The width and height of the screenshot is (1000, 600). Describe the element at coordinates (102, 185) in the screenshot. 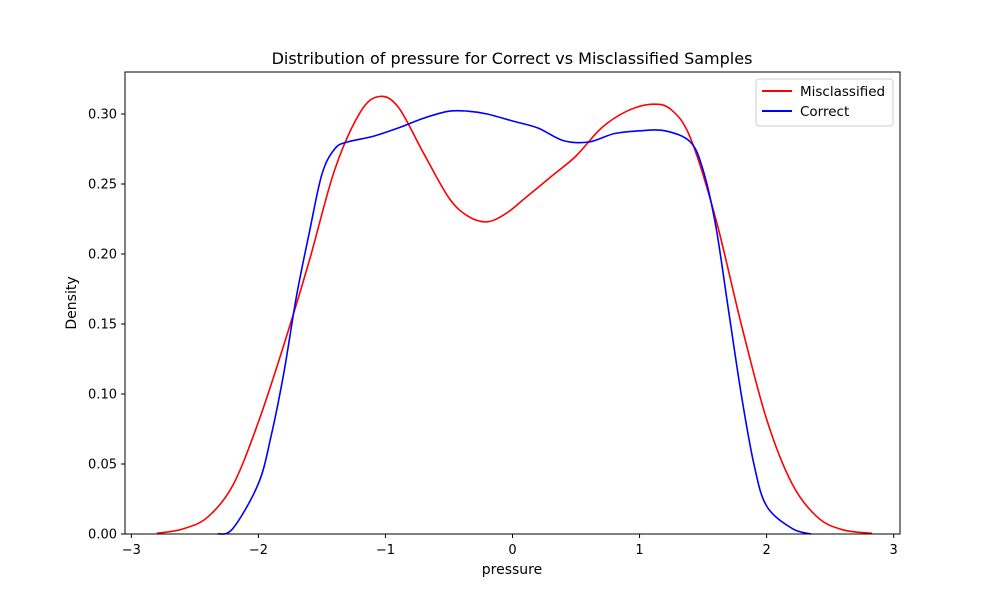

I see `y-tick-label: 0.25` at that location.